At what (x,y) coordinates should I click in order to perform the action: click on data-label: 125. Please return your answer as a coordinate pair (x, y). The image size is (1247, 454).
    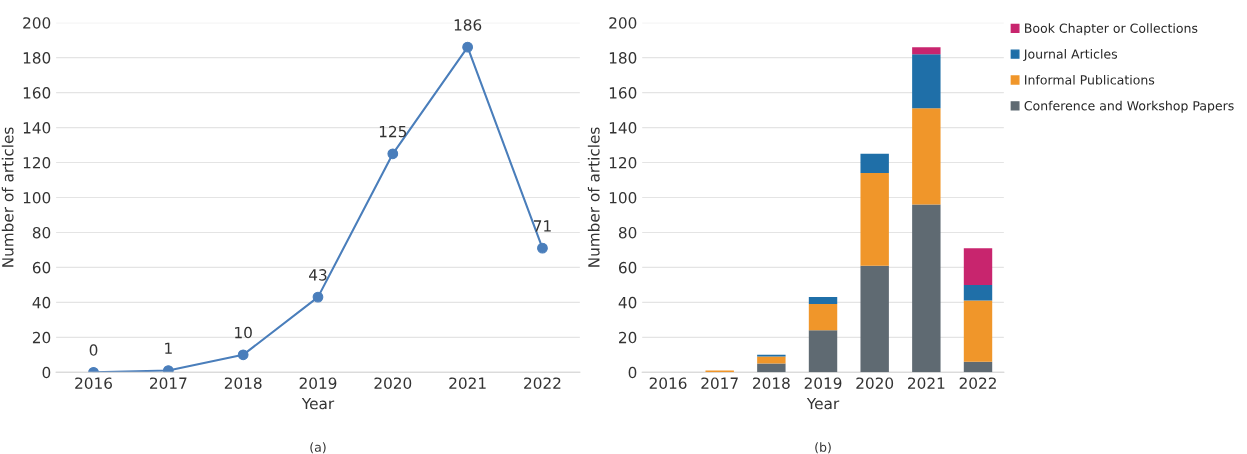
    Looking at the image, I should click on (393, 131).